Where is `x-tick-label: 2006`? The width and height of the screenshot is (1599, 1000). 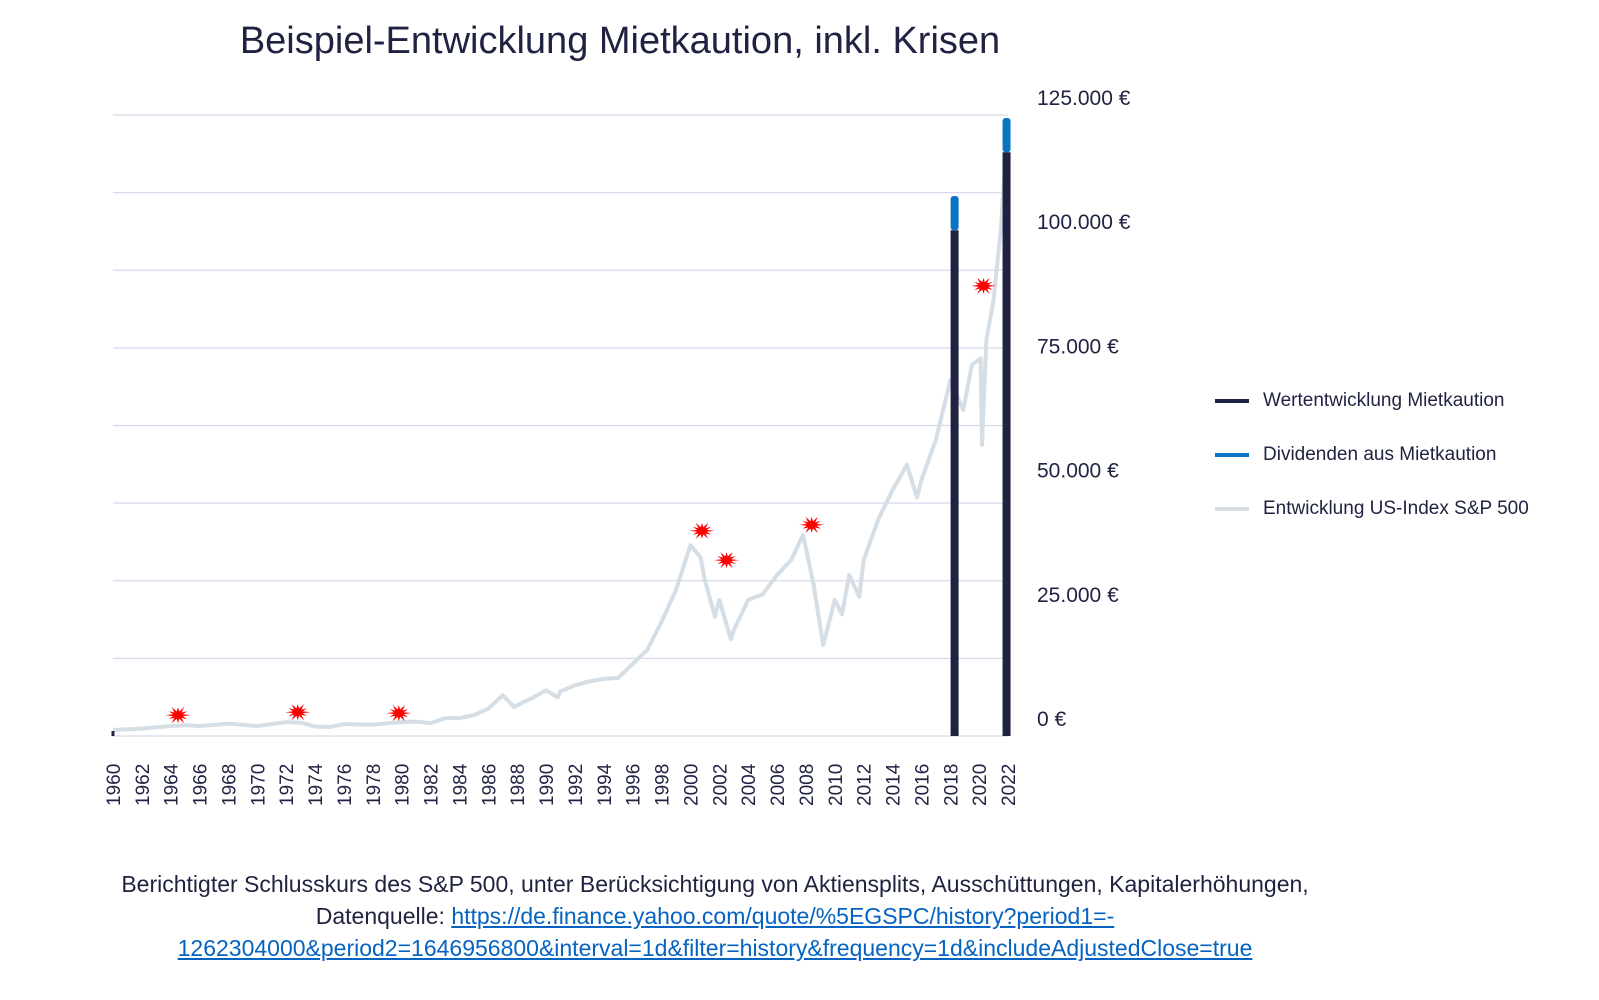 x-tick-label: 2006 is located at coordinates (778, 785).